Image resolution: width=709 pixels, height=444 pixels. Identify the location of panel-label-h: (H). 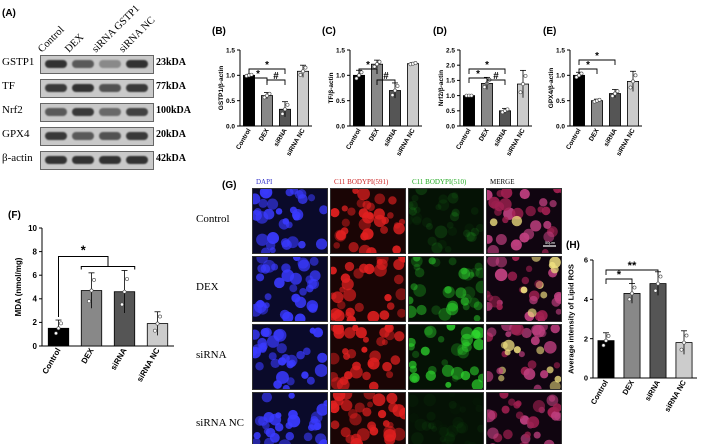
(573, 245).